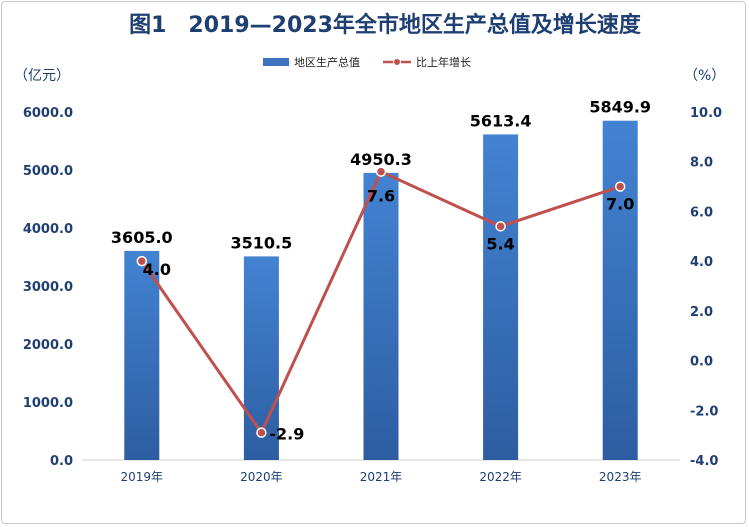 This screenshot has width=749, height=527. I want to click on right-axis-tick-label: 6.0, so click(701, 212).